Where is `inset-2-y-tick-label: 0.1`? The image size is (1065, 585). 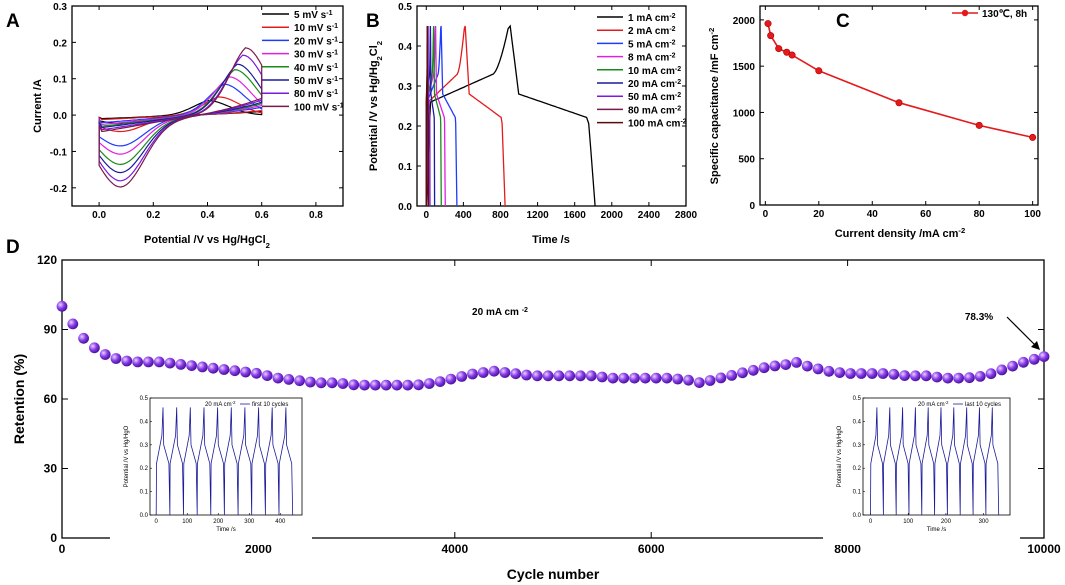 inset-2-y-tick-label: 0.1 is located at coordinates (857, 493).